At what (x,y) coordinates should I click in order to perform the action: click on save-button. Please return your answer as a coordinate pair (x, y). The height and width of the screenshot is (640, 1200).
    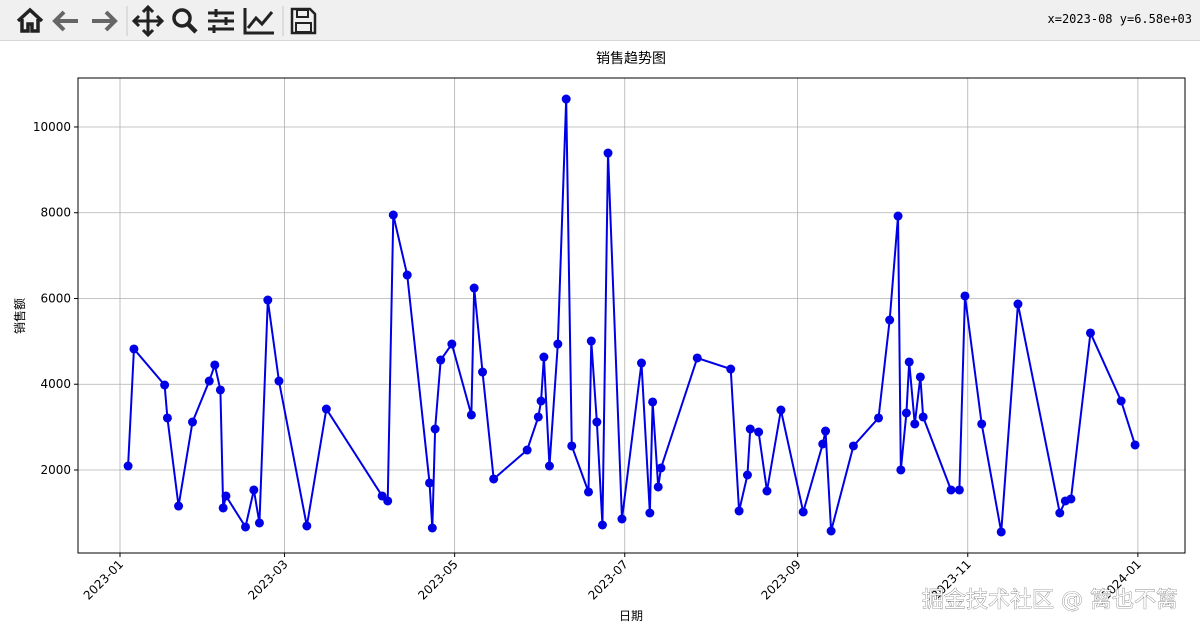
    Looking at the image, I should click on (303, 21).